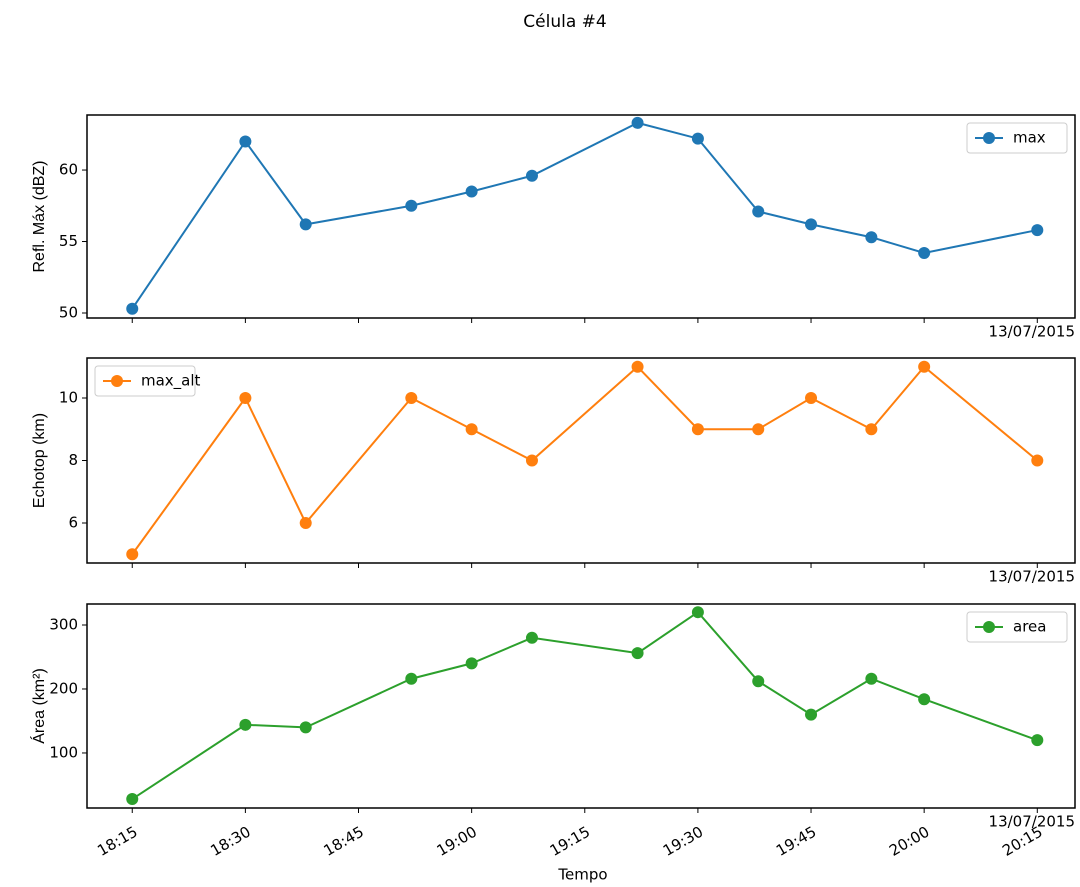 The image size is (1080, 887). I want to click on legend-label: max_alt, so click(171, 381).